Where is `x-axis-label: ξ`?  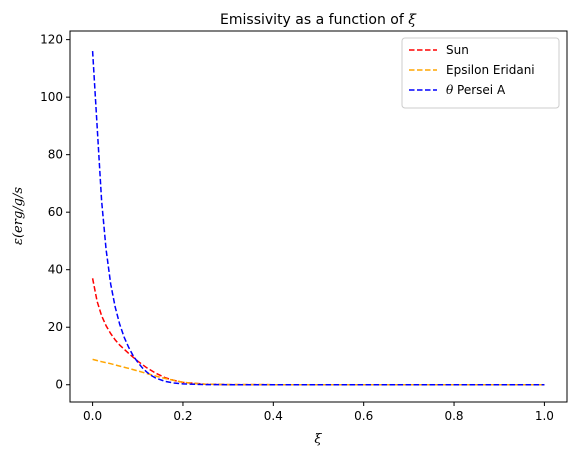 x-axis-label: ξ is located at coordinates (318, 439).